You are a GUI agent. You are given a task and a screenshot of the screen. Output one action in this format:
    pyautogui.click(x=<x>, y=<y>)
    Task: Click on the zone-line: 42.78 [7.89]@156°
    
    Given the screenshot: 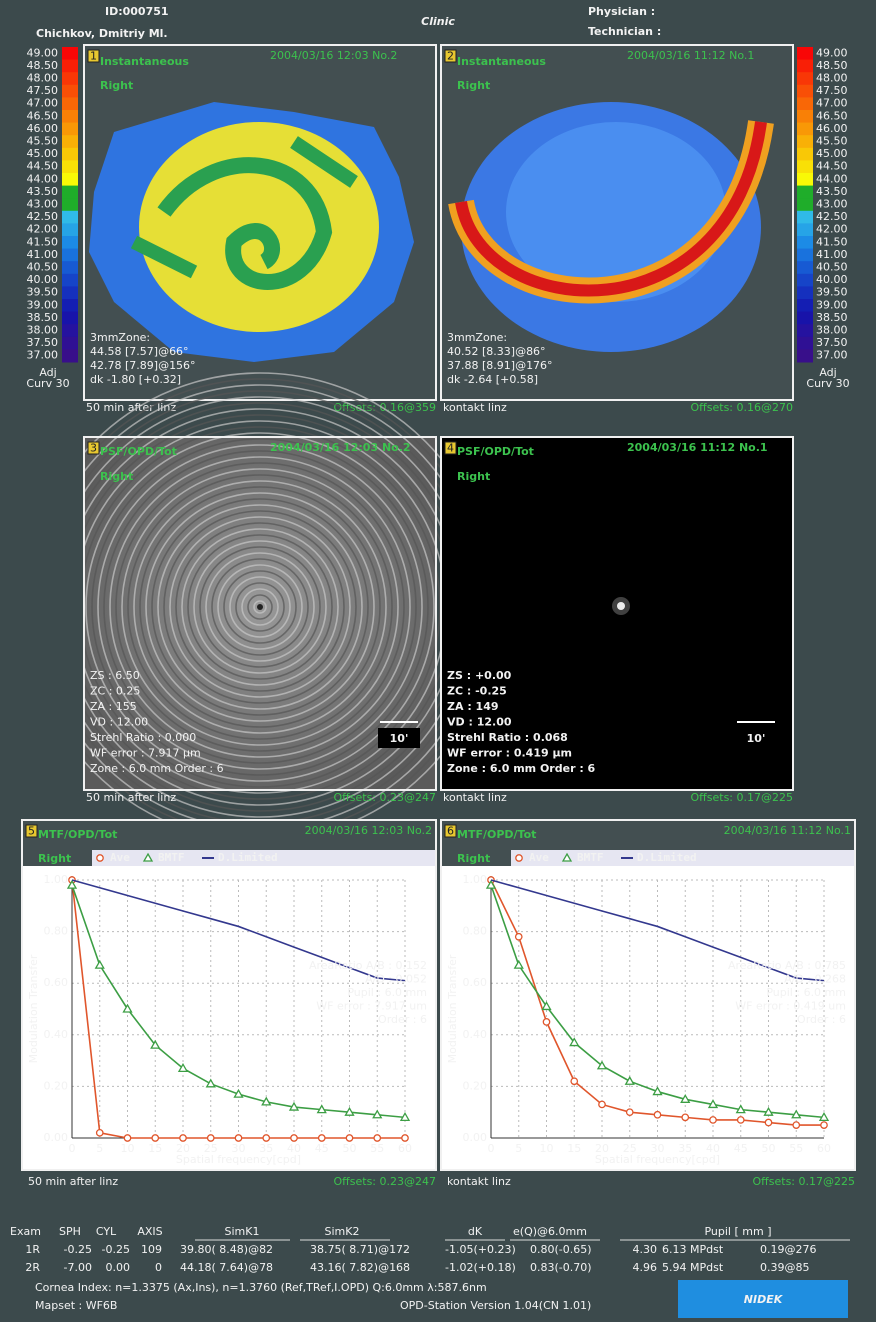 What is the action you would take?
    pyautogui.click(x=143, y=365)
    